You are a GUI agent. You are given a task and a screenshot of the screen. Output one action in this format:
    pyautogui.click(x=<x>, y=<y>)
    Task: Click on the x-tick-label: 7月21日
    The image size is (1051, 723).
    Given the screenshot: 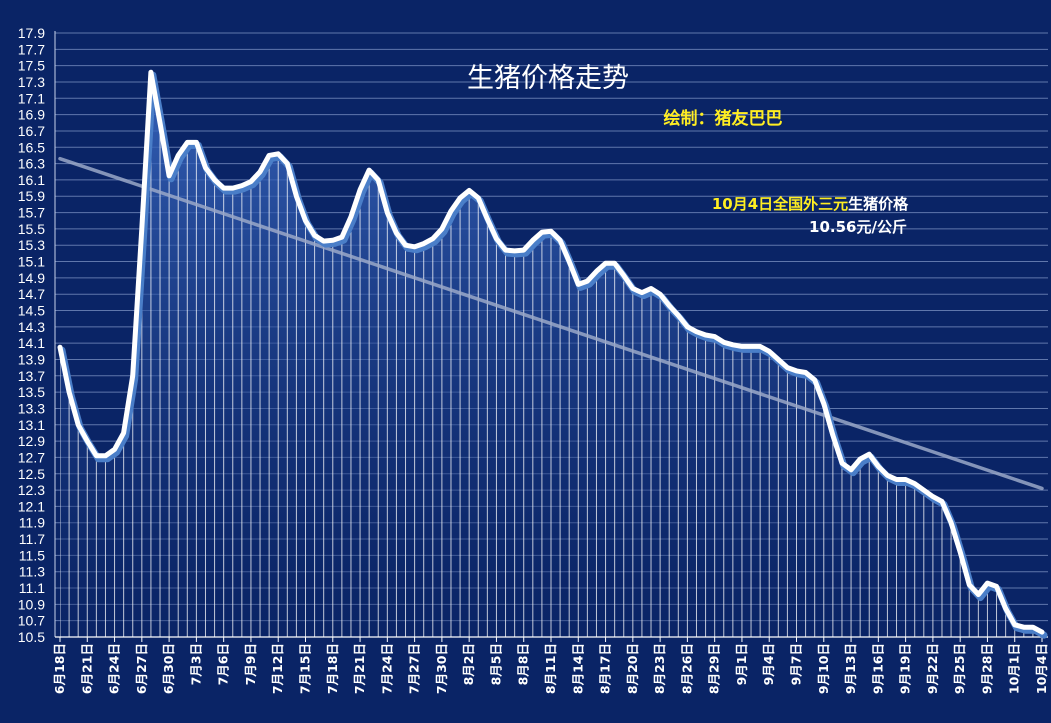 What is the action you would take?
    pyautogui.click(x=359, y=668)
    